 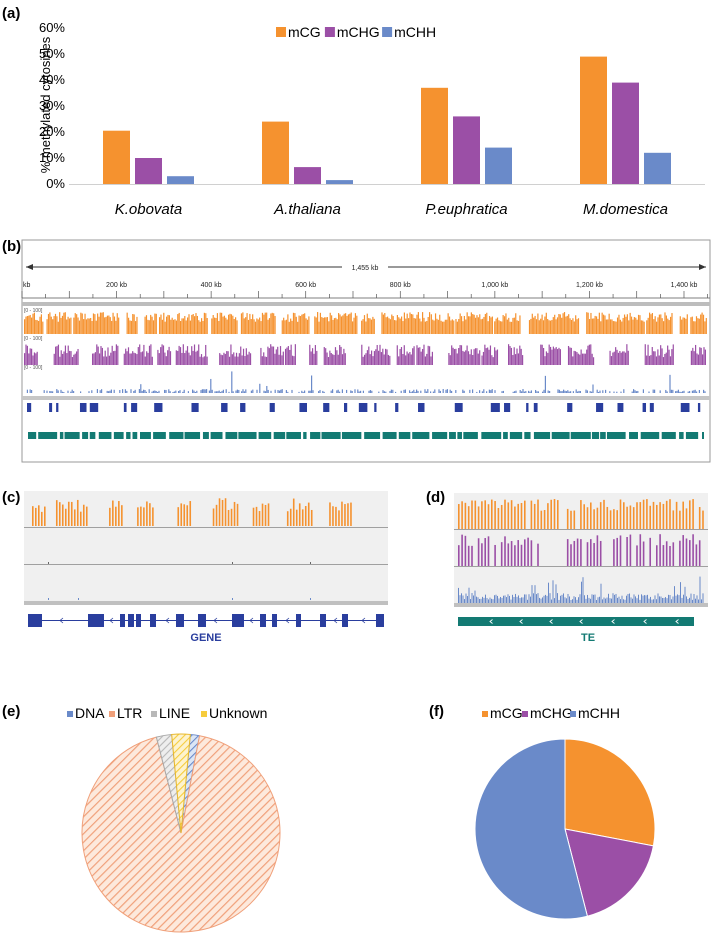 I want to click on strand-arrow-icon, so click(x=363, y=620).